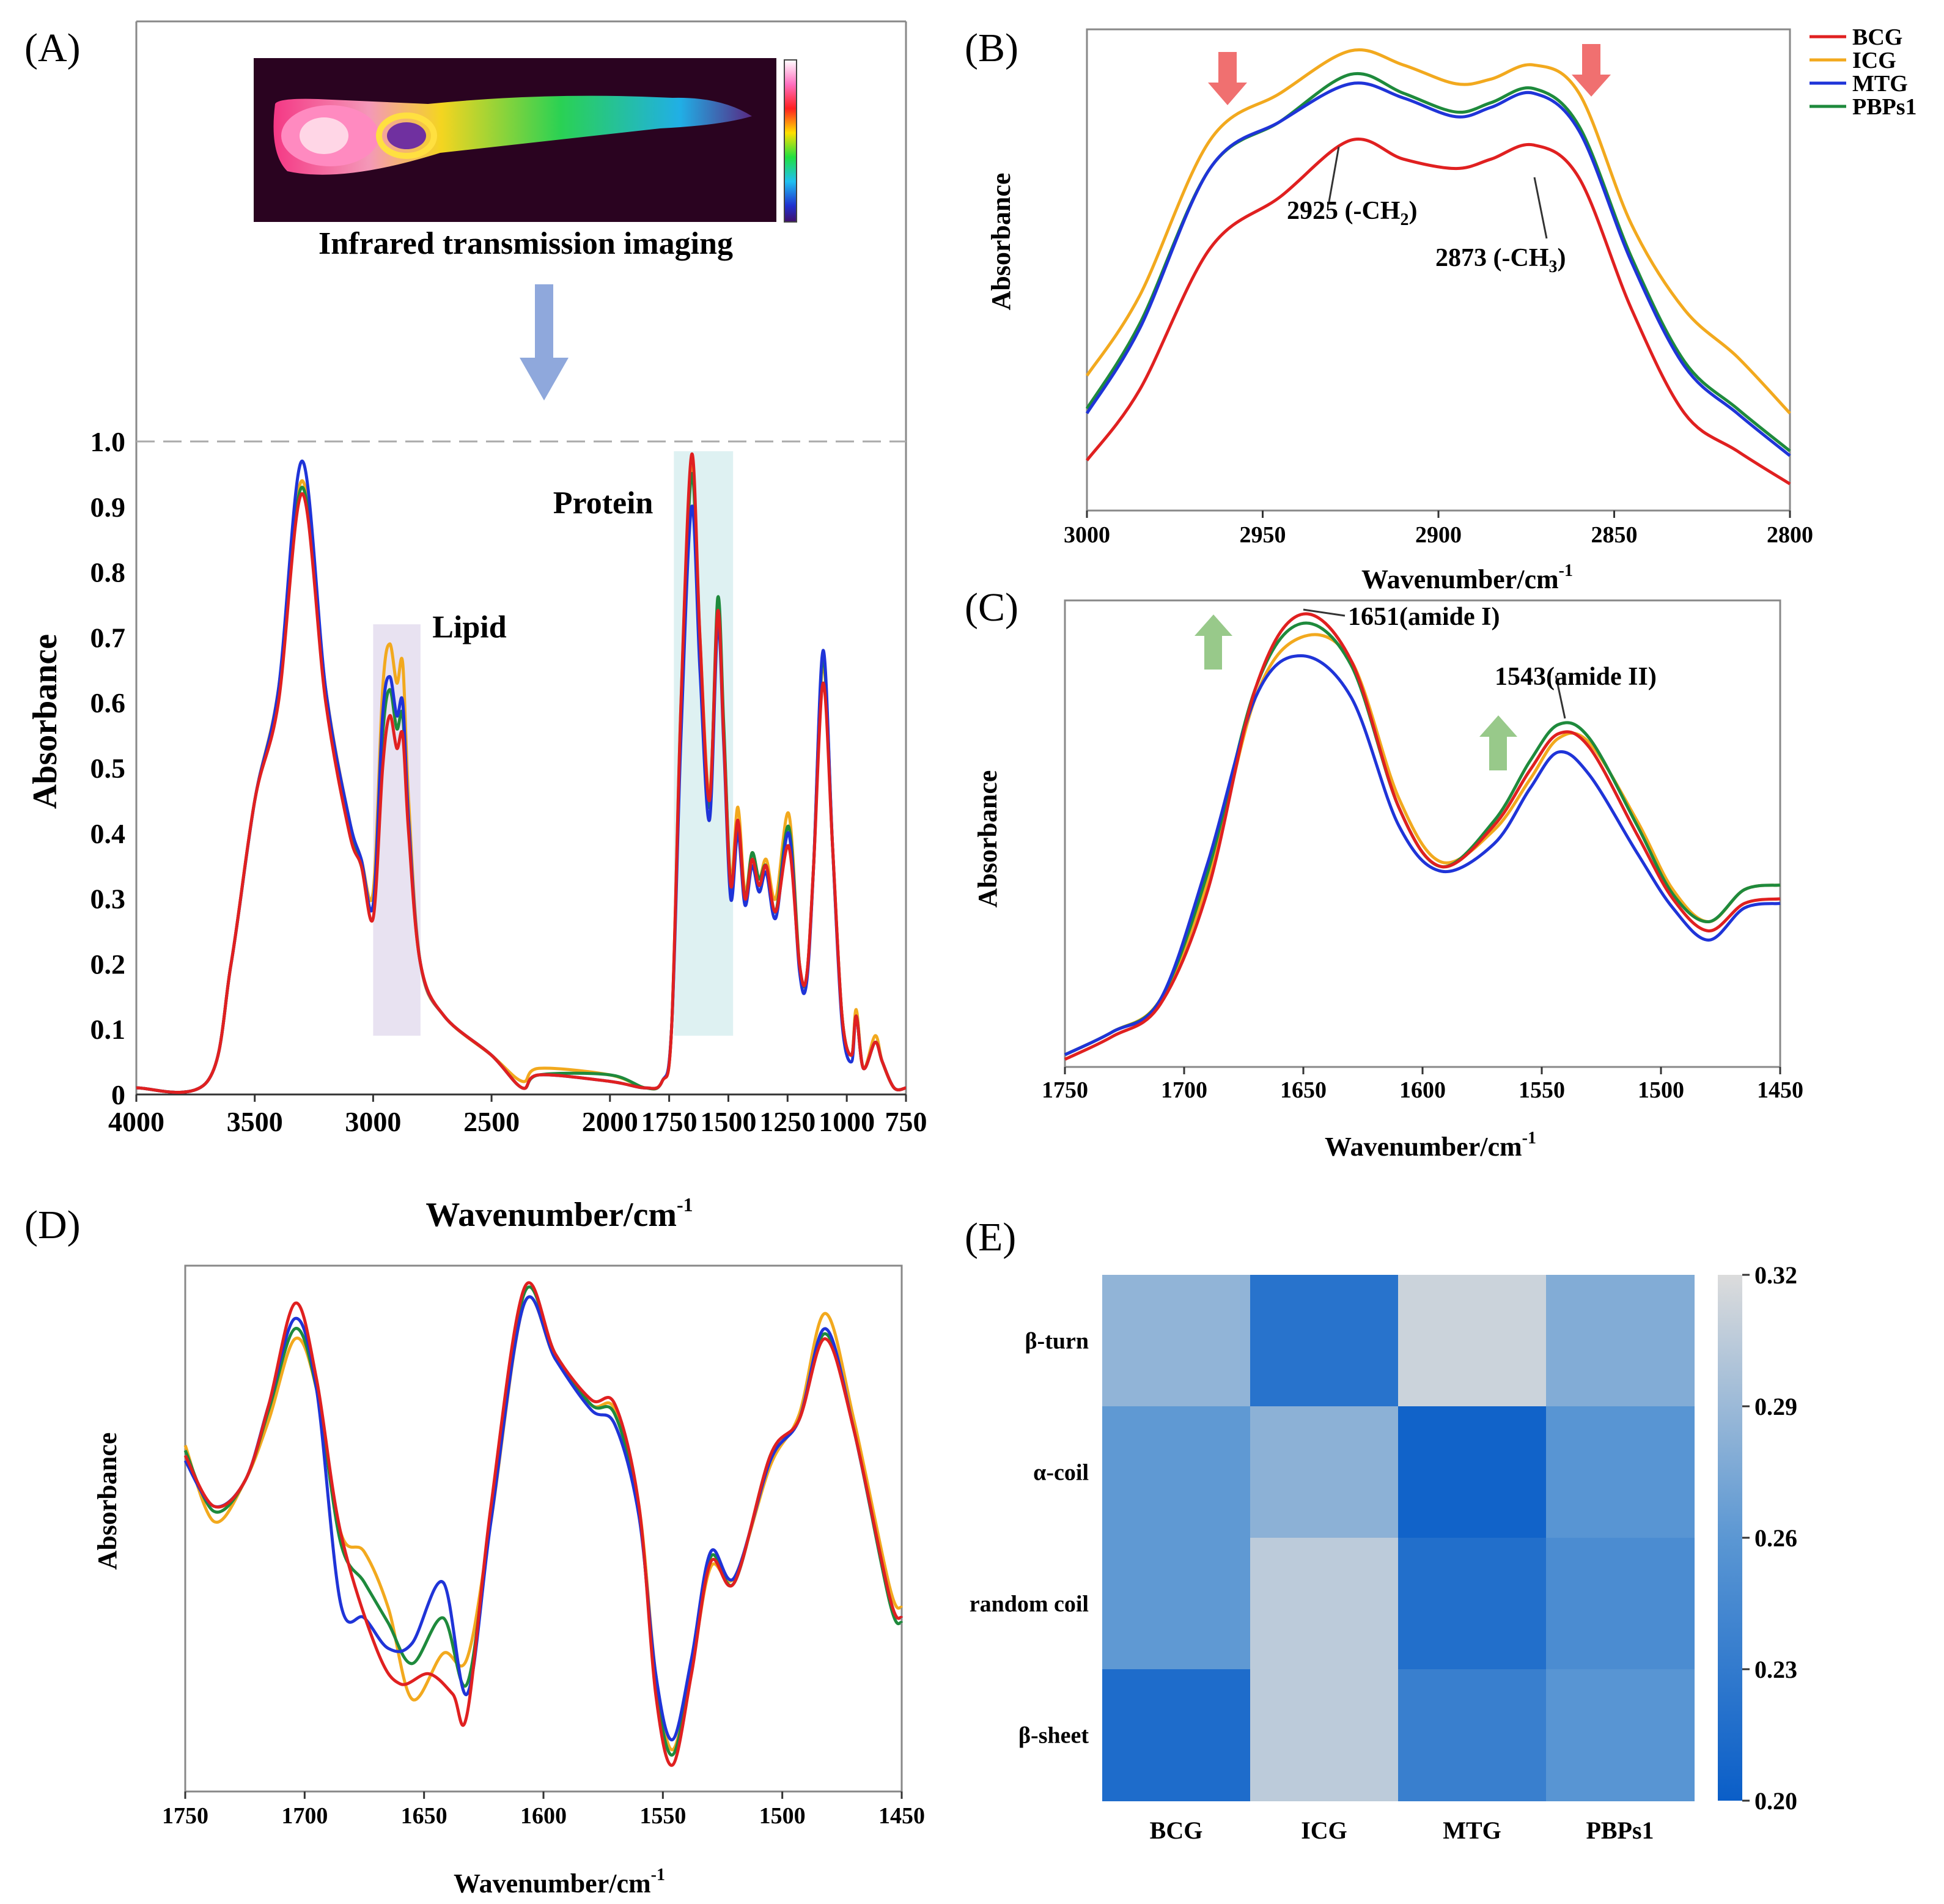  I want to click on x-tick-label: 2900, so click(1438, 535).